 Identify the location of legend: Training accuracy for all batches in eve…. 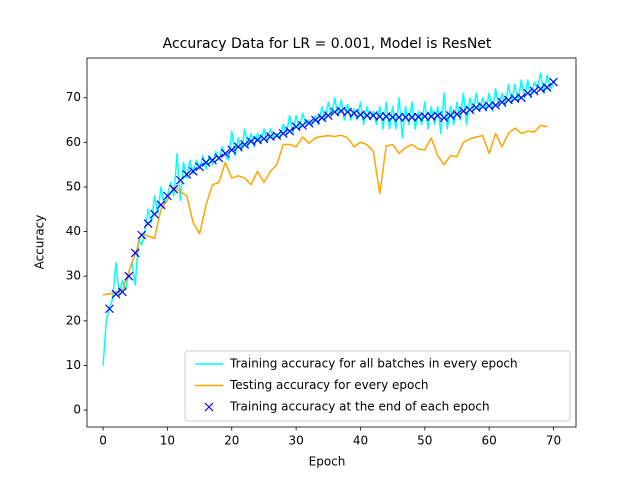
(377, 386).